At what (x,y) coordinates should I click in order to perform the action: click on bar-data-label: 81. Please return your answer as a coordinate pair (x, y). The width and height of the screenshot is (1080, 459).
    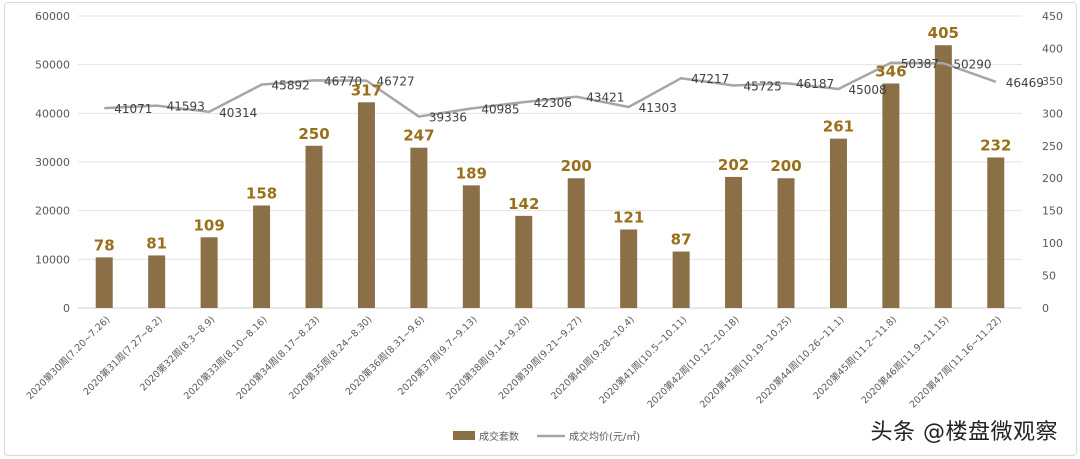
    Looking at the image, I should click on (156, 243).